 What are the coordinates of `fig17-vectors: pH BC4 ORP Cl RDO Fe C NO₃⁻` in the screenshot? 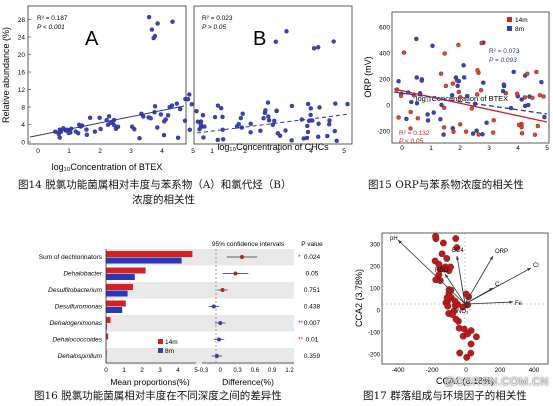 It's located at (464, 275).